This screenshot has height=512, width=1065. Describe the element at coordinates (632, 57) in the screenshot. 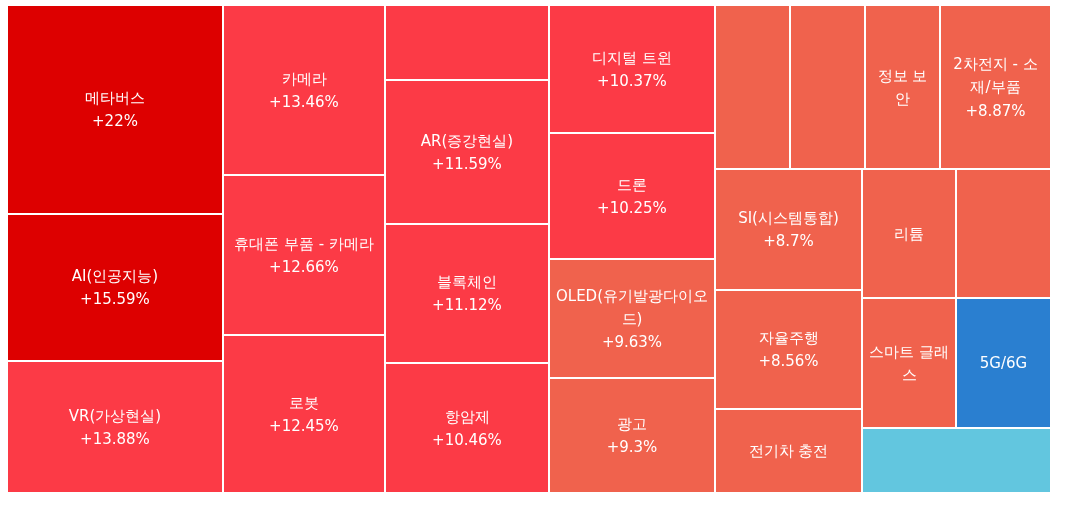

I see `category-label: 디지털 트윈` at that location.